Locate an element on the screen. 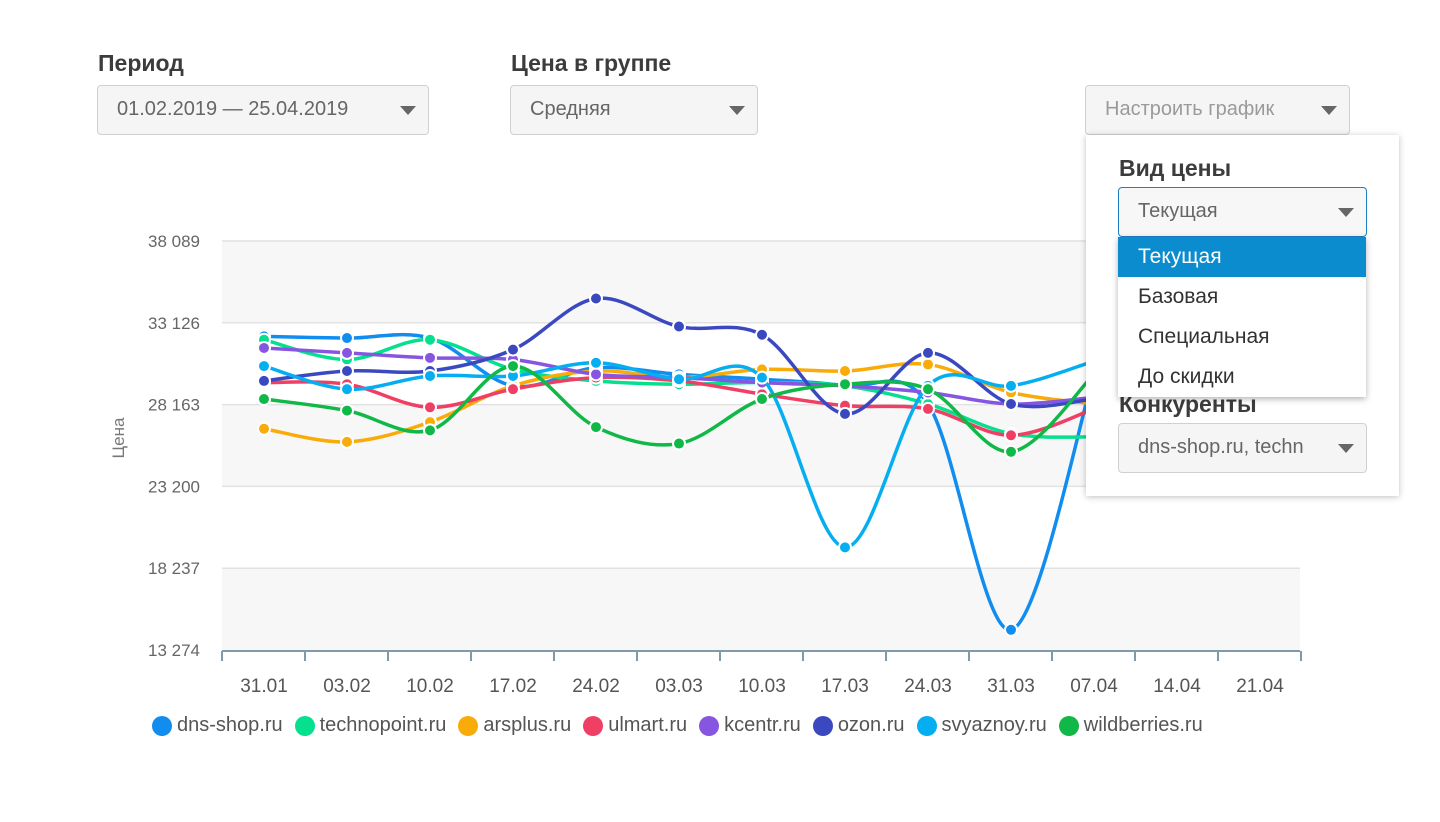 The width and height of the screenshot is (1440, 822). group-price-select: Средняя is located at coordinates (634, 110).